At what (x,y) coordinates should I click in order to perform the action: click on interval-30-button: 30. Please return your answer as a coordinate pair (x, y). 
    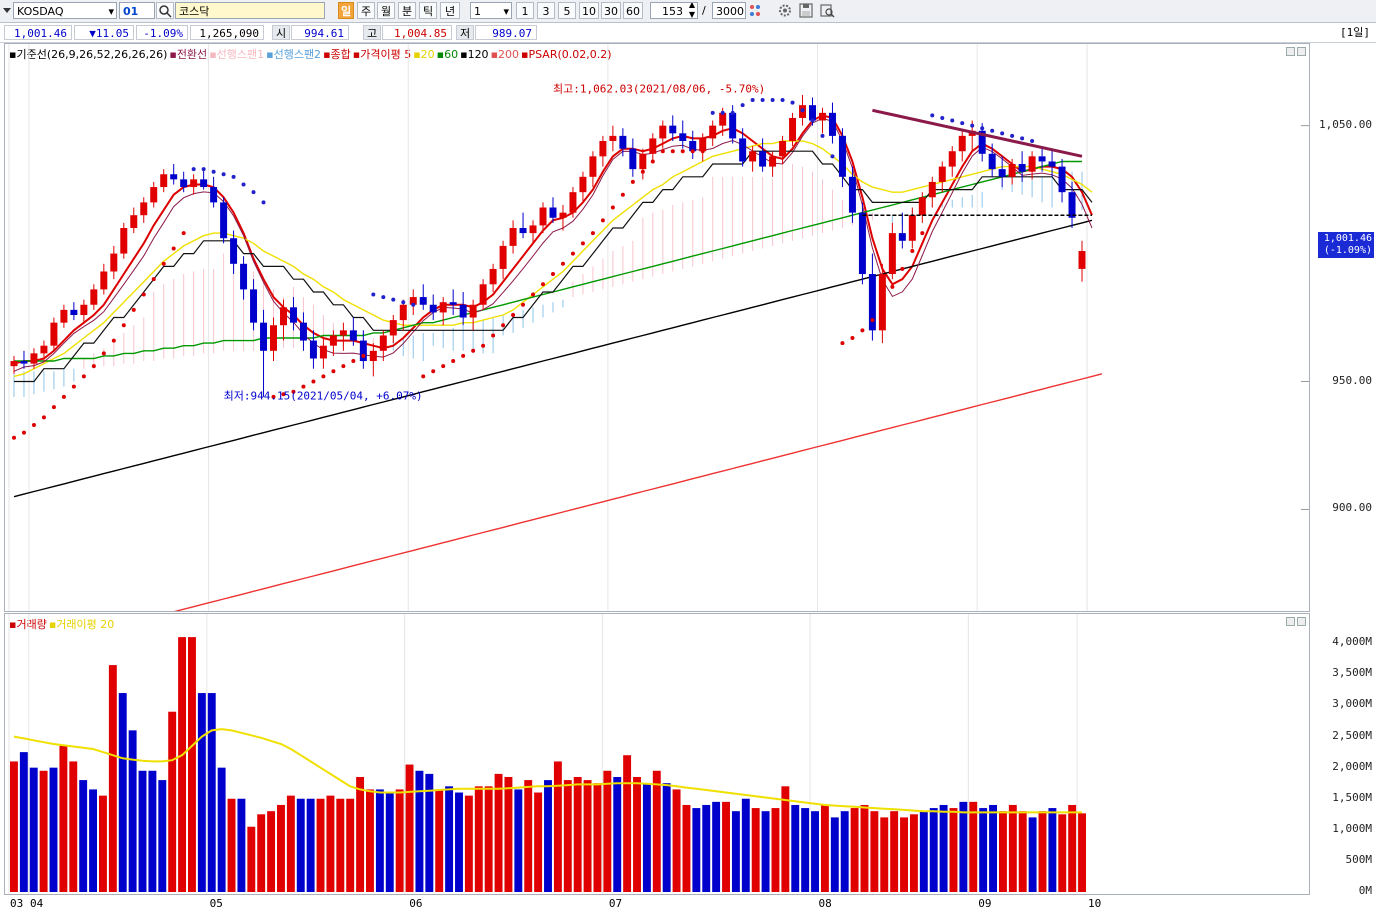
    Looking at the image, I should click on (611, 10).